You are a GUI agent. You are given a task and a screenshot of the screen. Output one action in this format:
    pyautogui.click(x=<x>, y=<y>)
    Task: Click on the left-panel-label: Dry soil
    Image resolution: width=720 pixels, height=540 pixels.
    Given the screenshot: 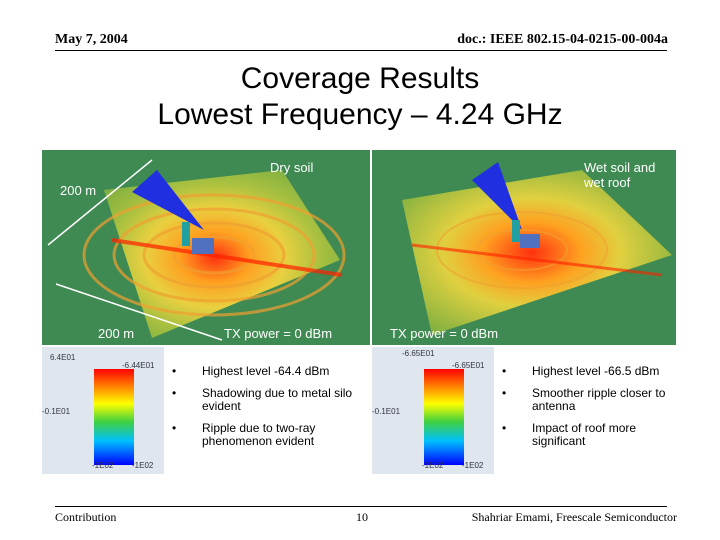 What is the action you would take?
    pyautogui.click(x=292, y=167)
    